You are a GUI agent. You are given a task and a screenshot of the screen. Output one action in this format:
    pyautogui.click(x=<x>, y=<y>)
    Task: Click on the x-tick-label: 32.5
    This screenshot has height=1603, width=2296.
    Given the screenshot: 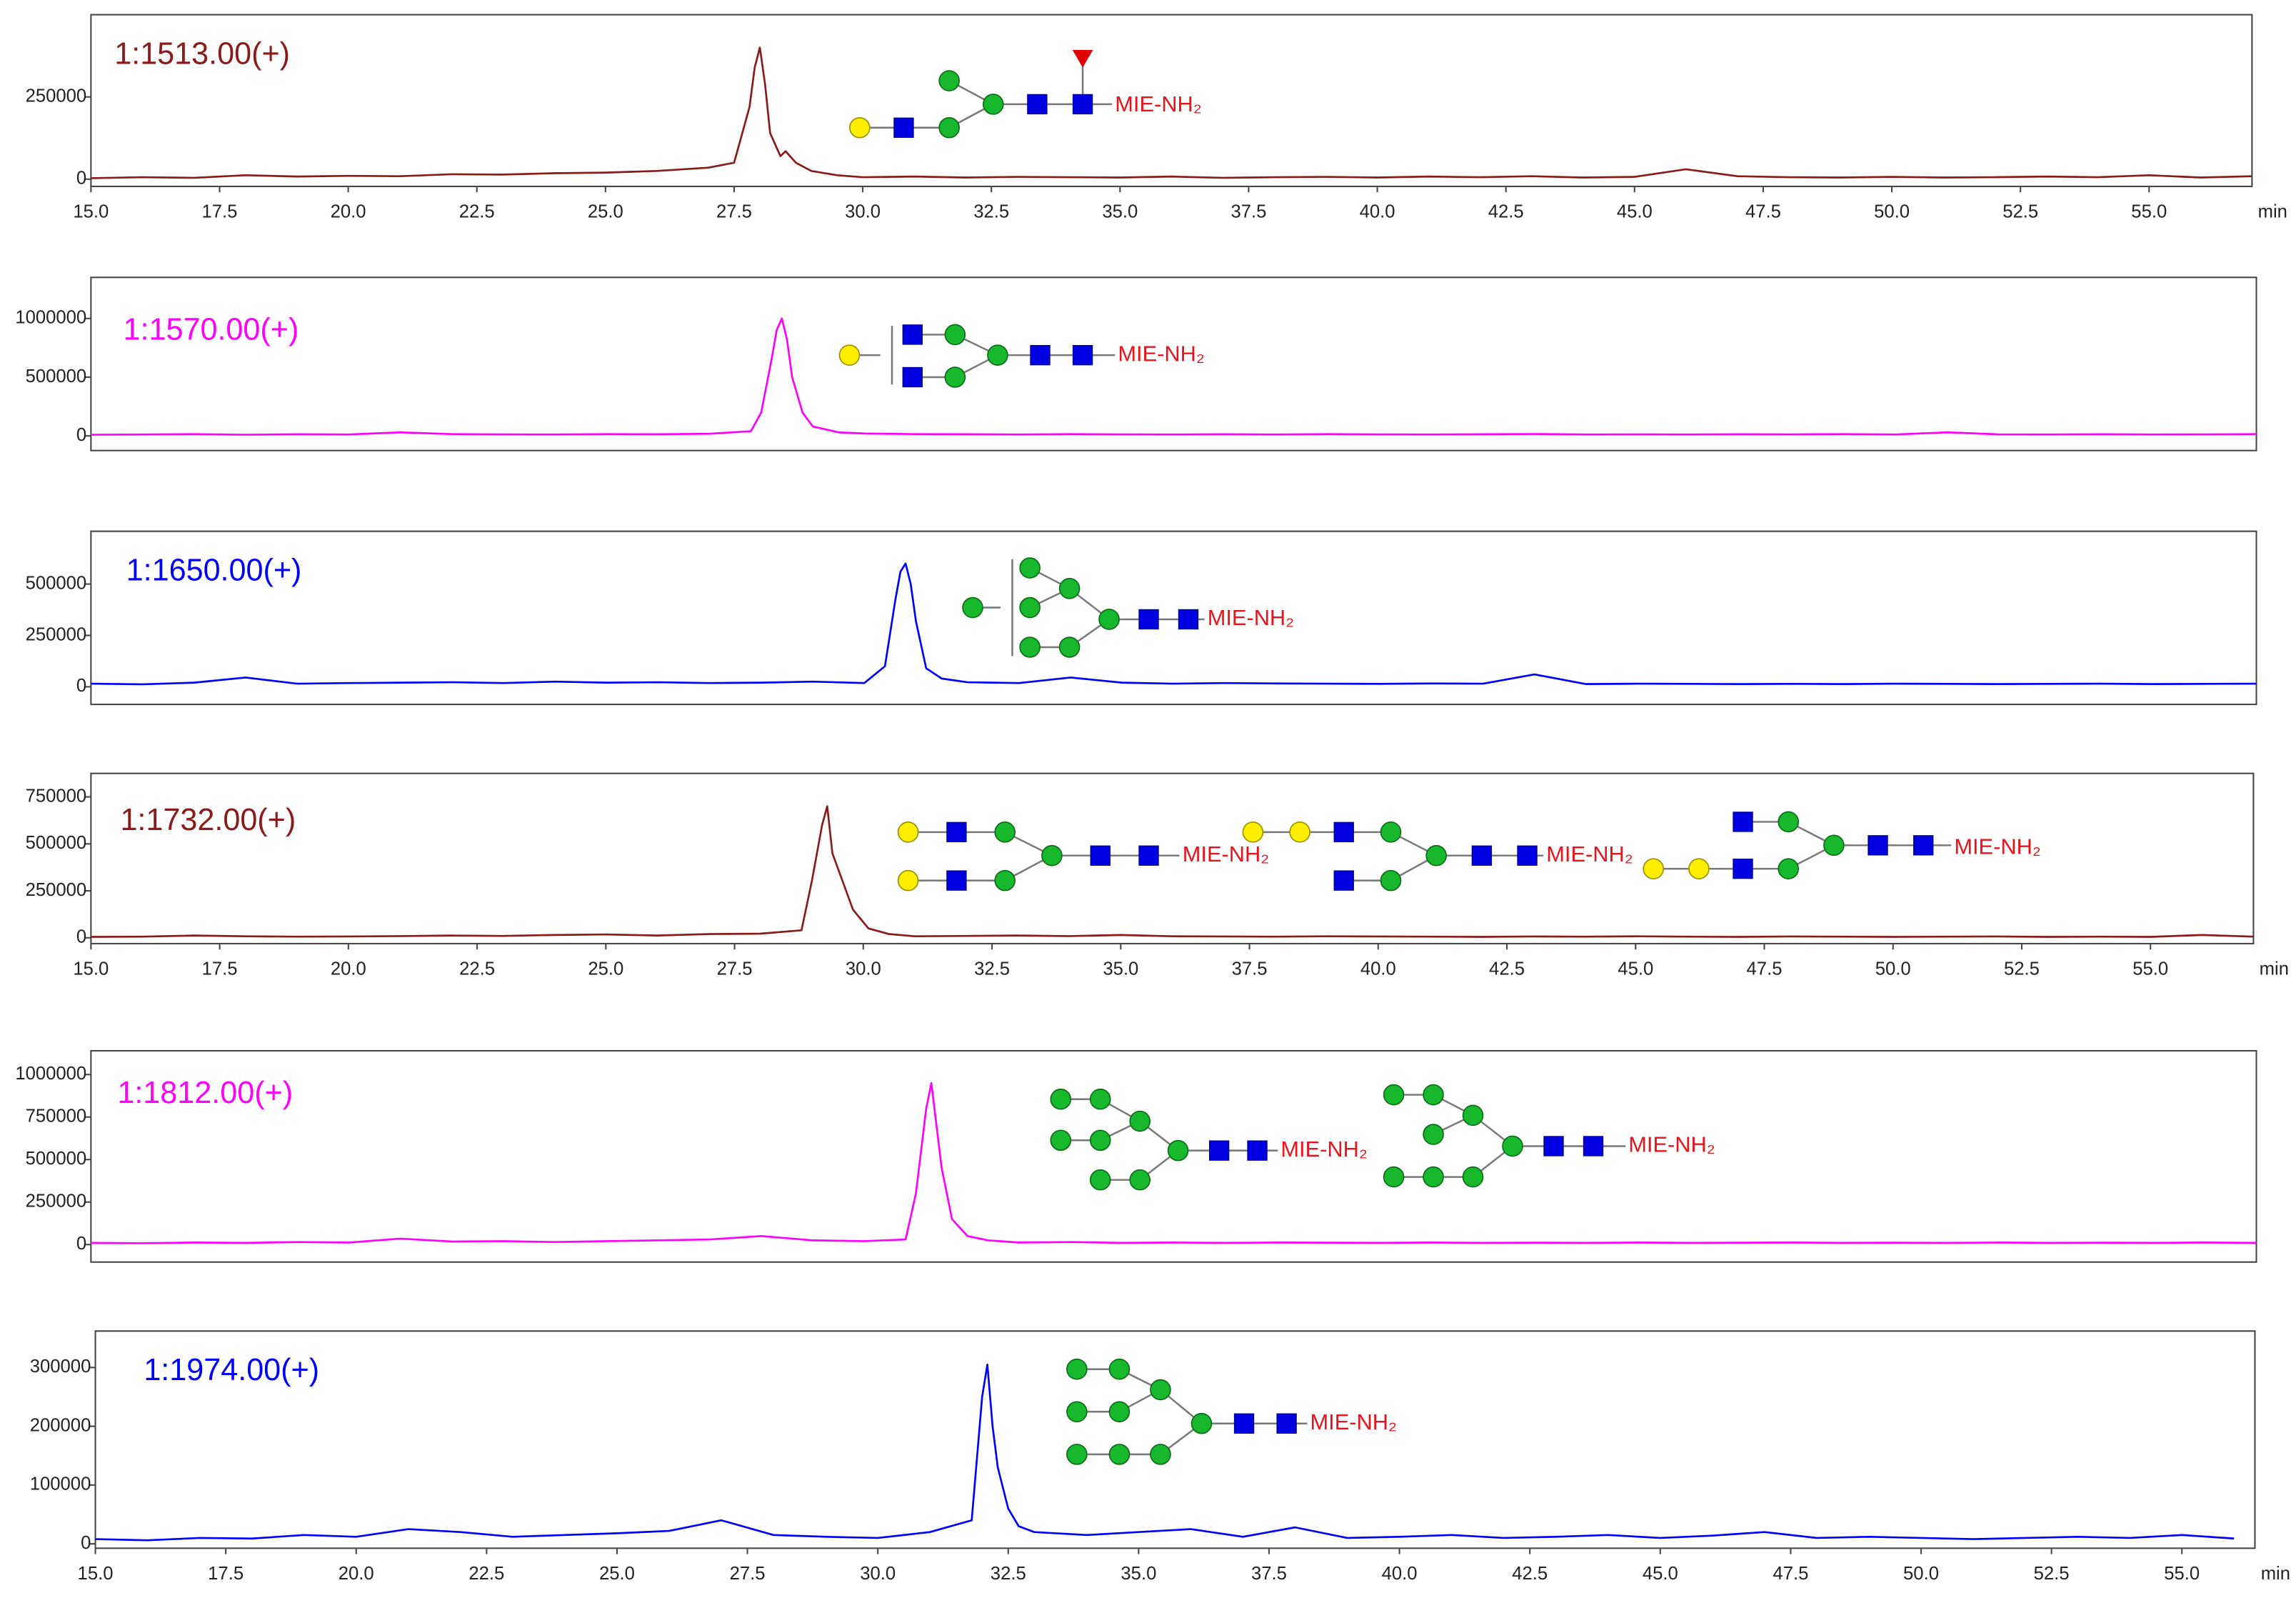 What is the action you would take?
    pyautogui.click(x=992, y=969)
    